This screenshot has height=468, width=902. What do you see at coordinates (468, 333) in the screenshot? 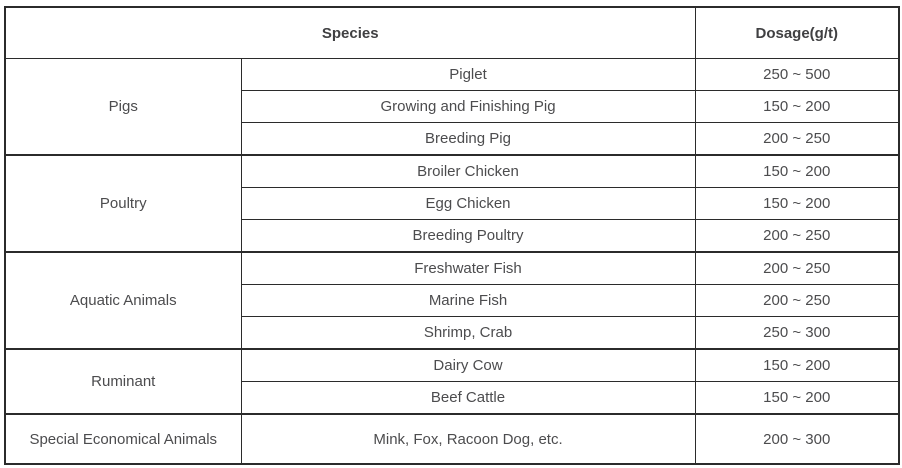
I see `species-cell: Shrimp, Crab` at bounding box center [468, 333].